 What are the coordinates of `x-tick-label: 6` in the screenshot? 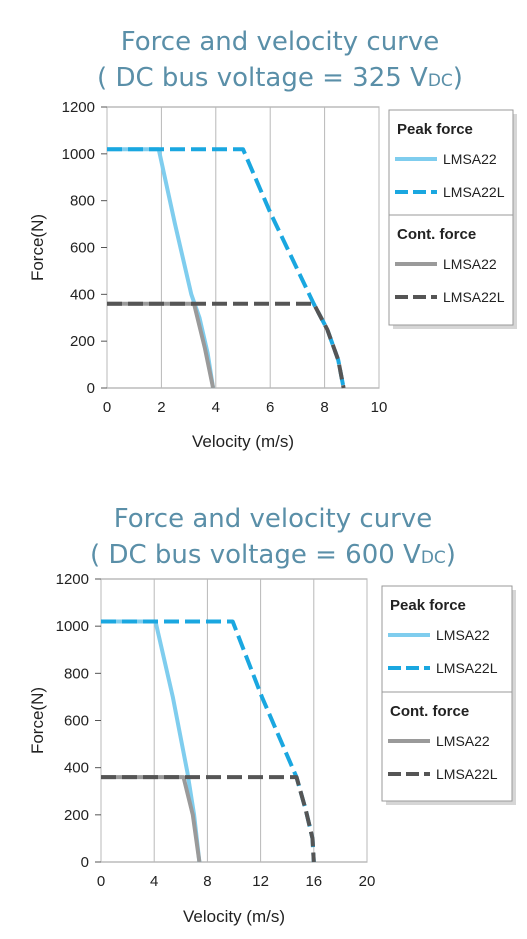 It's located at (270, 407).